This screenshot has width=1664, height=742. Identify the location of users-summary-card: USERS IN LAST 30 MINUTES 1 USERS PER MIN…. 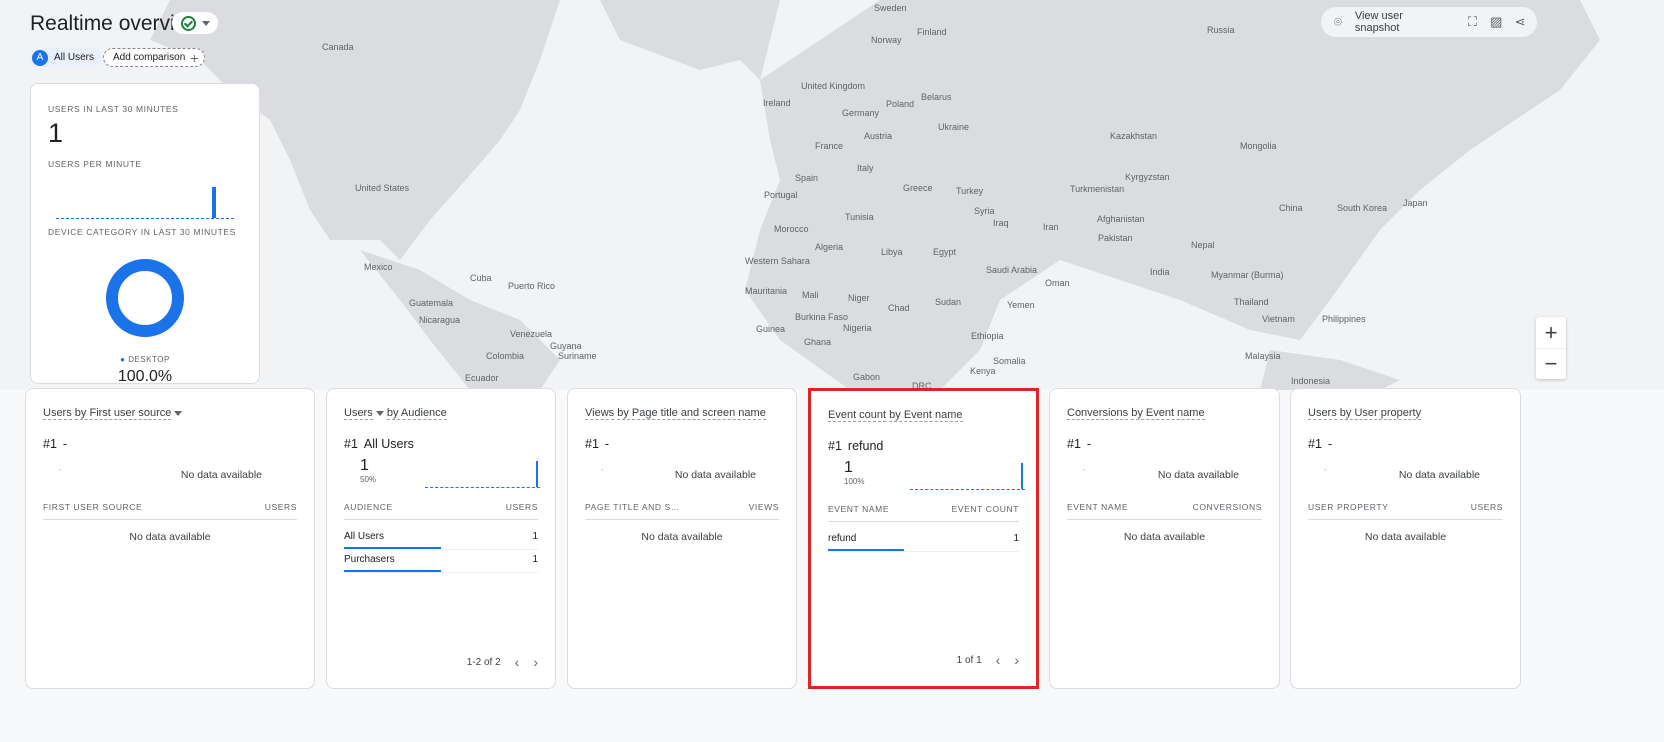
(145, 234).